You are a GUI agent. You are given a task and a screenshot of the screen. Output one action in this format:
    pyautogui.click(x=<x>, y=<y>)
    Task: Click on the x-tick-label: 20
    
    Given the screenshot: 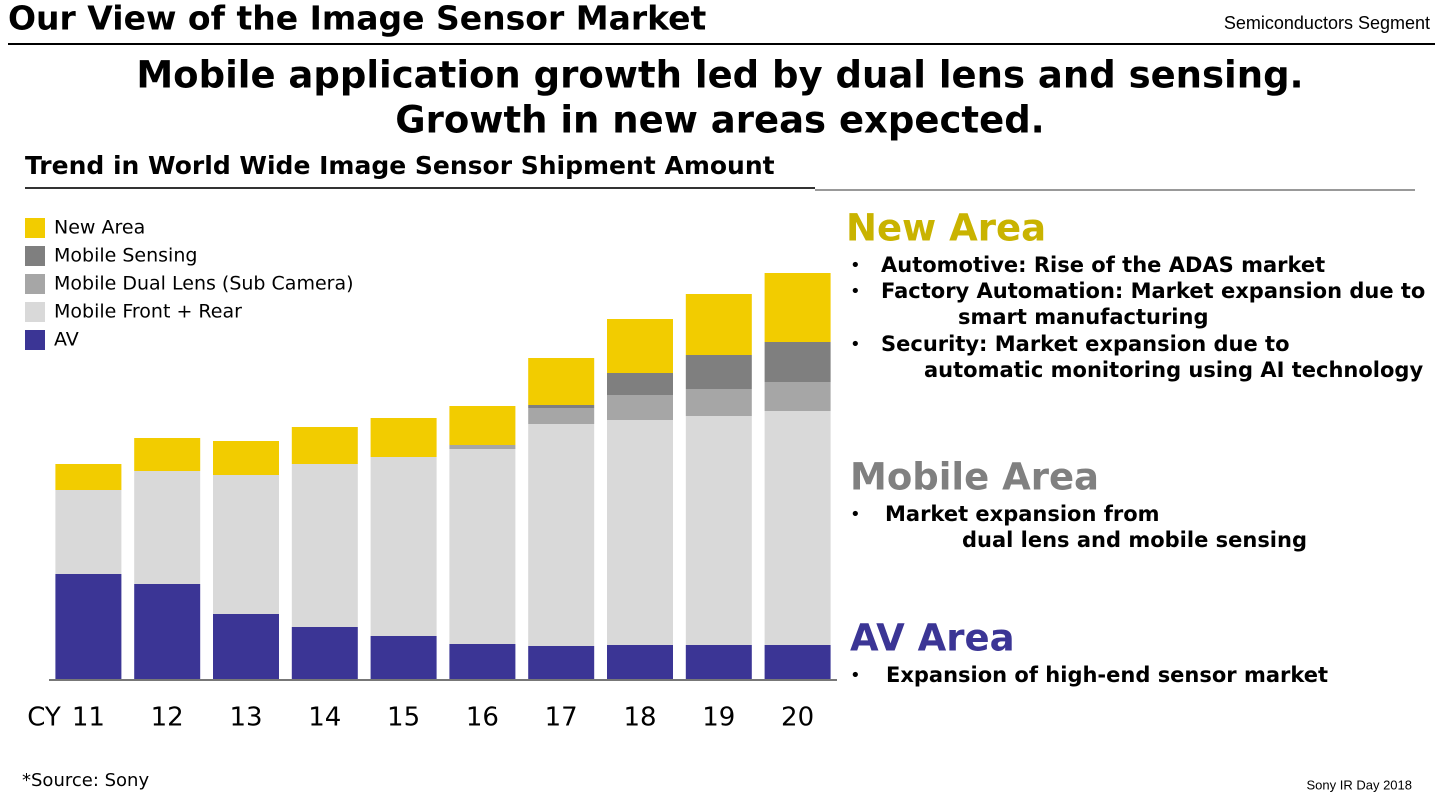 What is the action you would take?
    pyautogui.click(x=797, y=718)
    